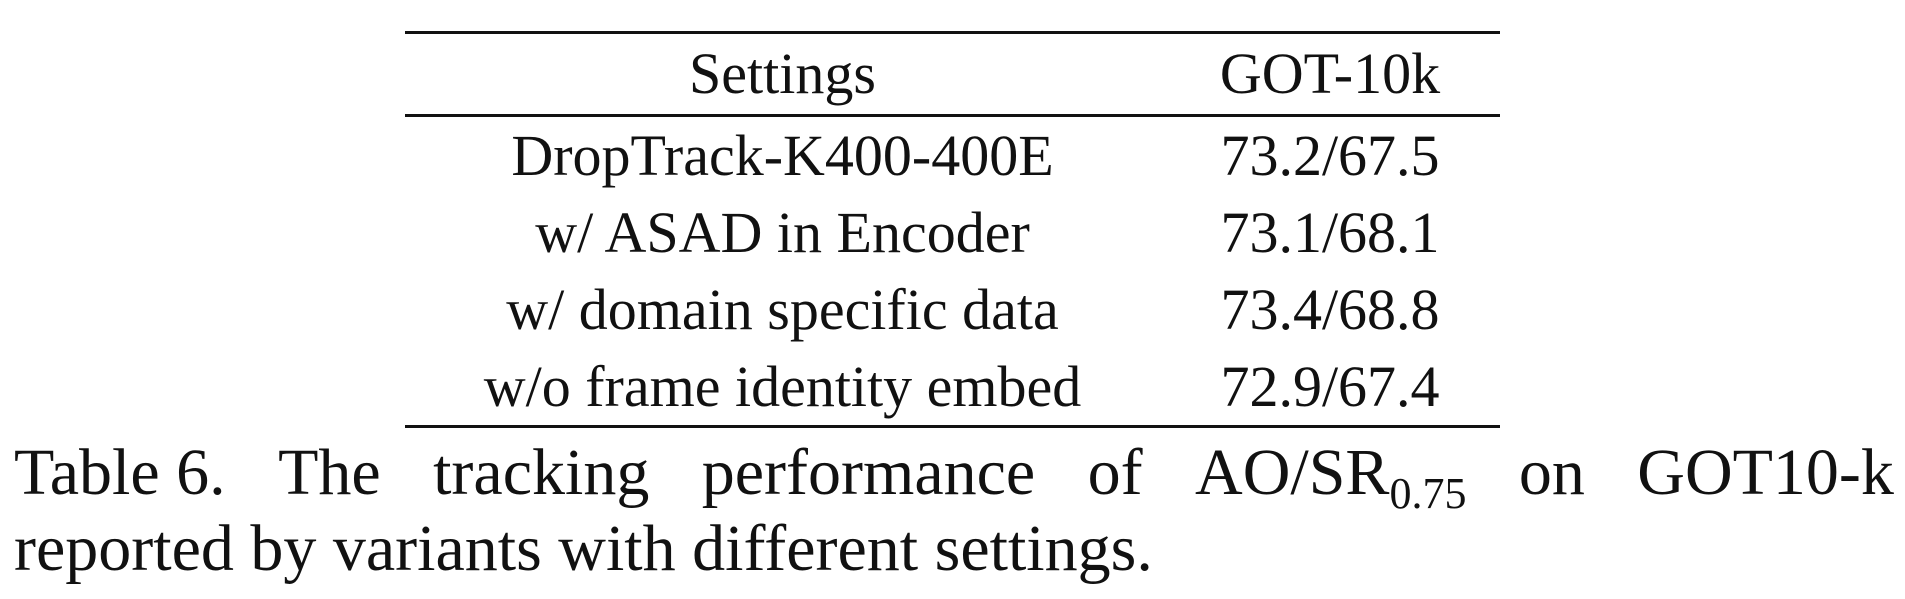 The image size is (1905, 599). What do you see at coordinates (782, 155) in the screenshot?
I see `setting-cell: DropTrack-K400-400E` at bounding box center [782, 155].